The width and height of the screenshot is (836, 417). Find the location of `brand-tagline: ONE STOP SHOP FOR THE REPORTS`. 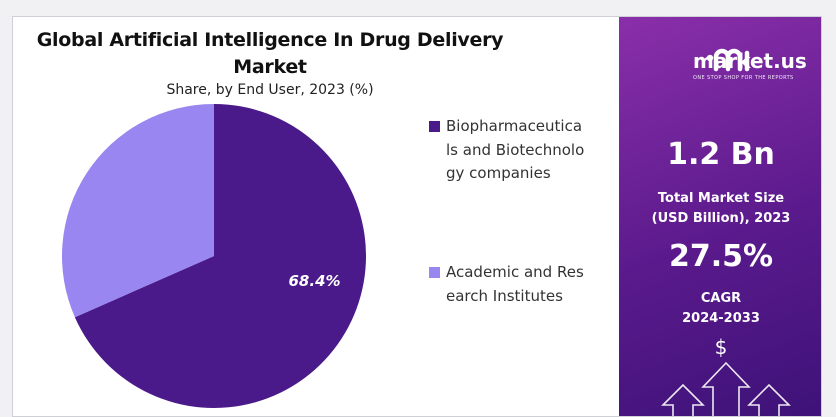

brand-tagline: ONE STOP SHOP FOR THE REPORTS is located at coordinates (743, 78).